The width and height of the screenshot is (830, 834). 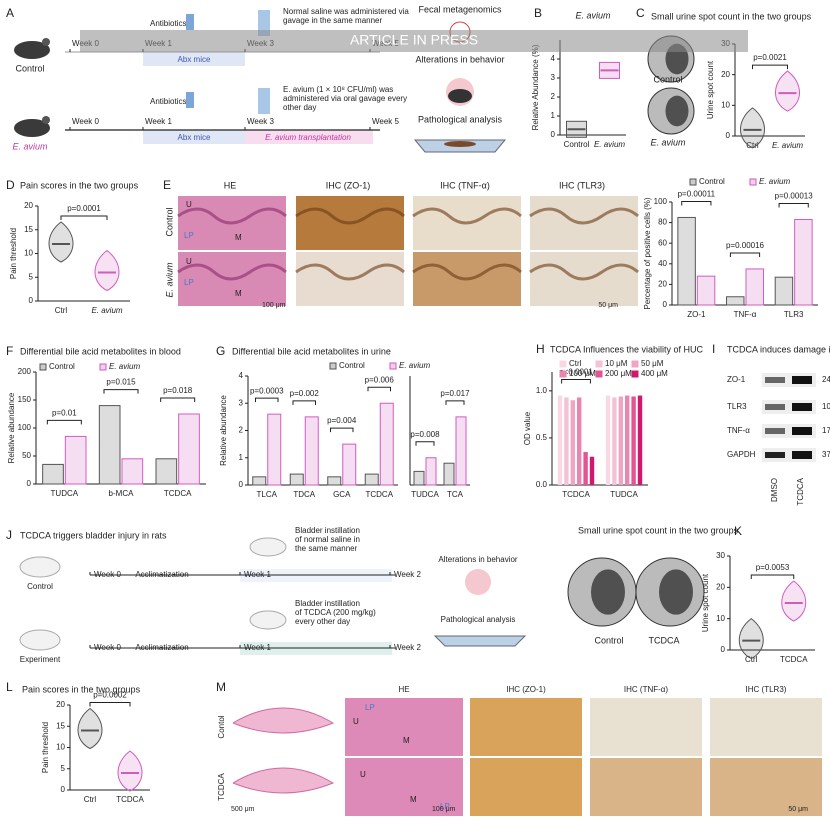 I want to click on label: ZO-1, so click(x=736, y=379).